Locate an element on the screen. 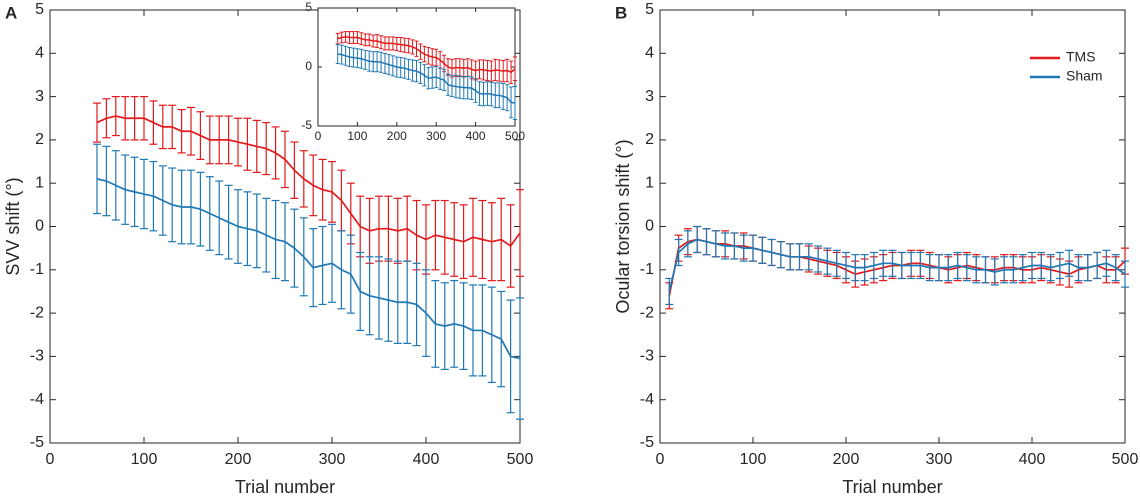 The height and width of the screenshot is (501, 1140). panel-label: A is located at coordinates (11, 12).